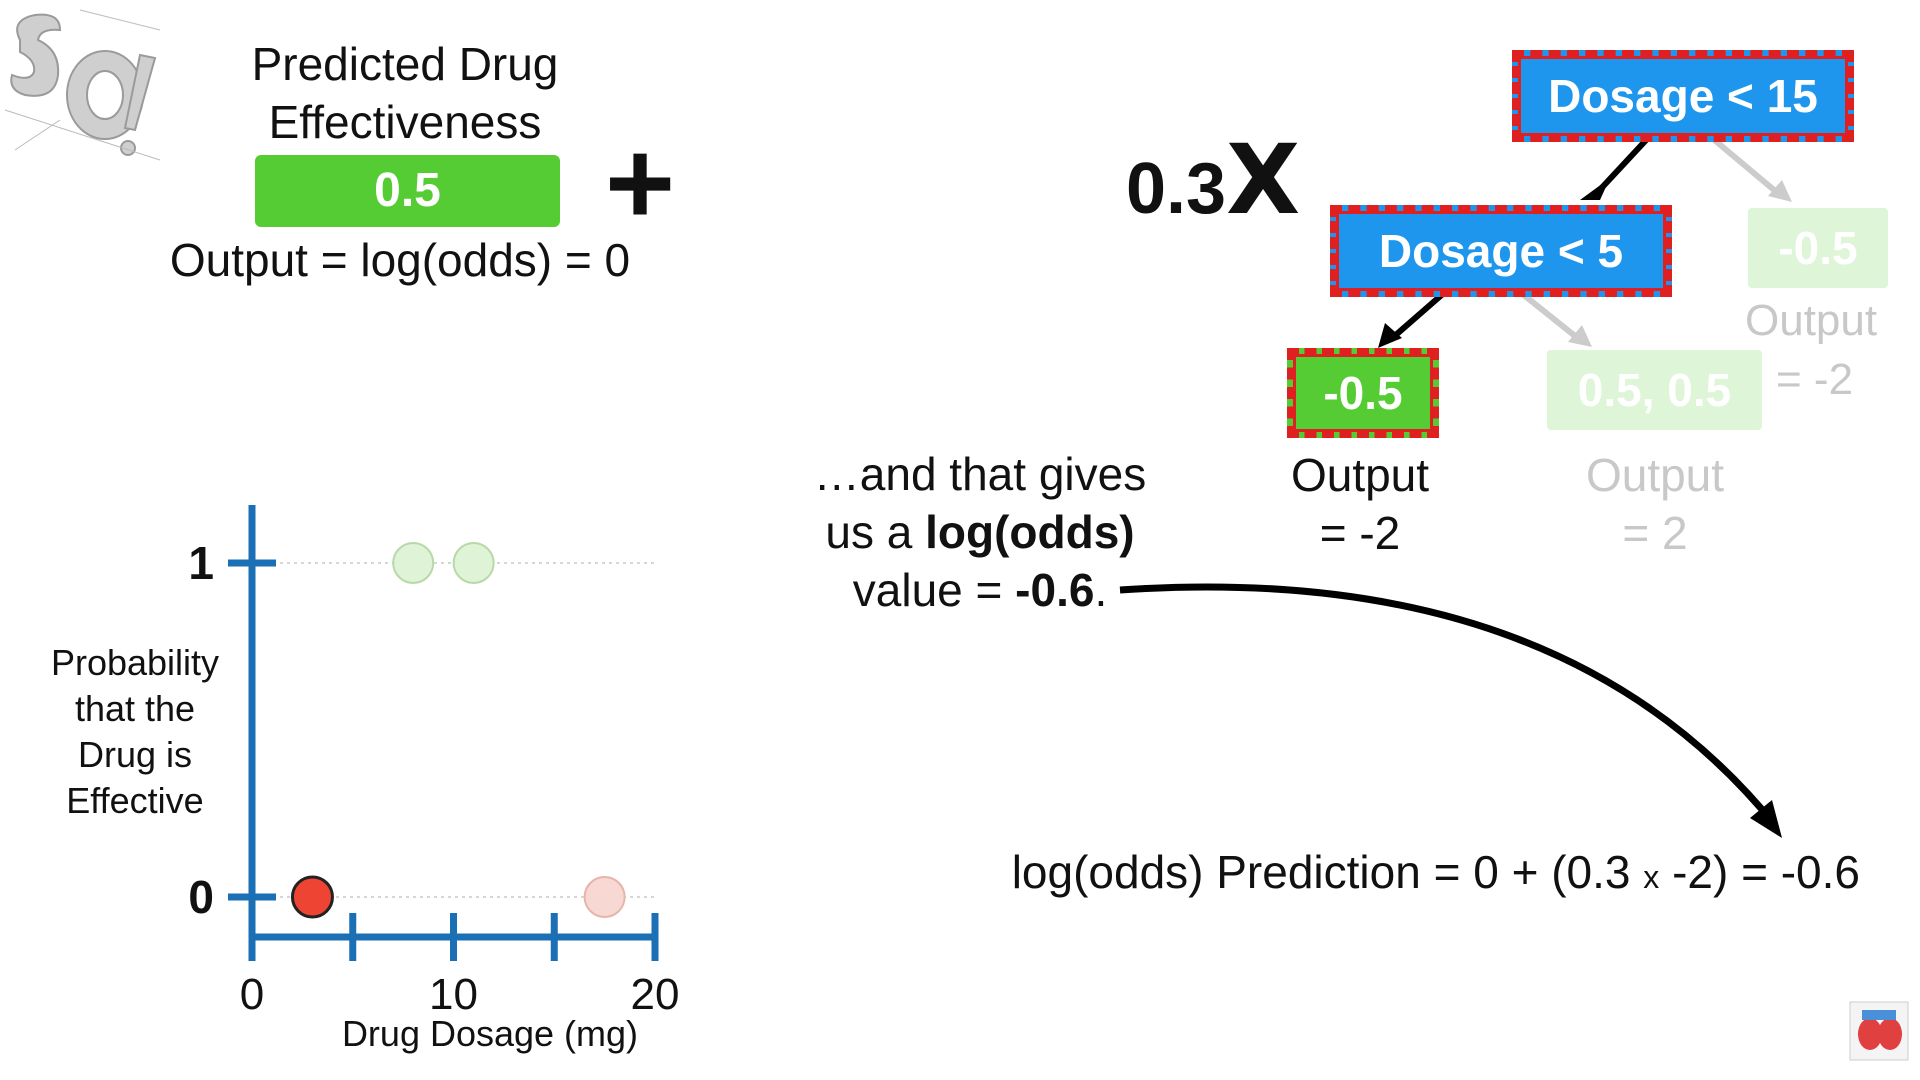 This screenshot has width=1920, height=1080. Describe the element at coordinates (1055, 590) in the screenshot. I see `explanation-line3-bold: -0.6` at that location.